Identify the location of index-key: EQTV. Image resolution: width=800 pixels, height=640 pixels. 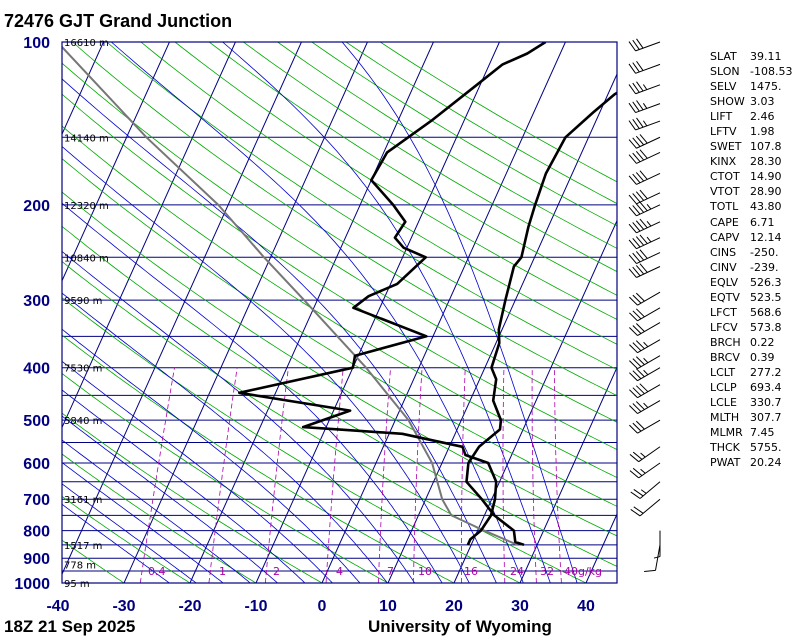
(725, 297).